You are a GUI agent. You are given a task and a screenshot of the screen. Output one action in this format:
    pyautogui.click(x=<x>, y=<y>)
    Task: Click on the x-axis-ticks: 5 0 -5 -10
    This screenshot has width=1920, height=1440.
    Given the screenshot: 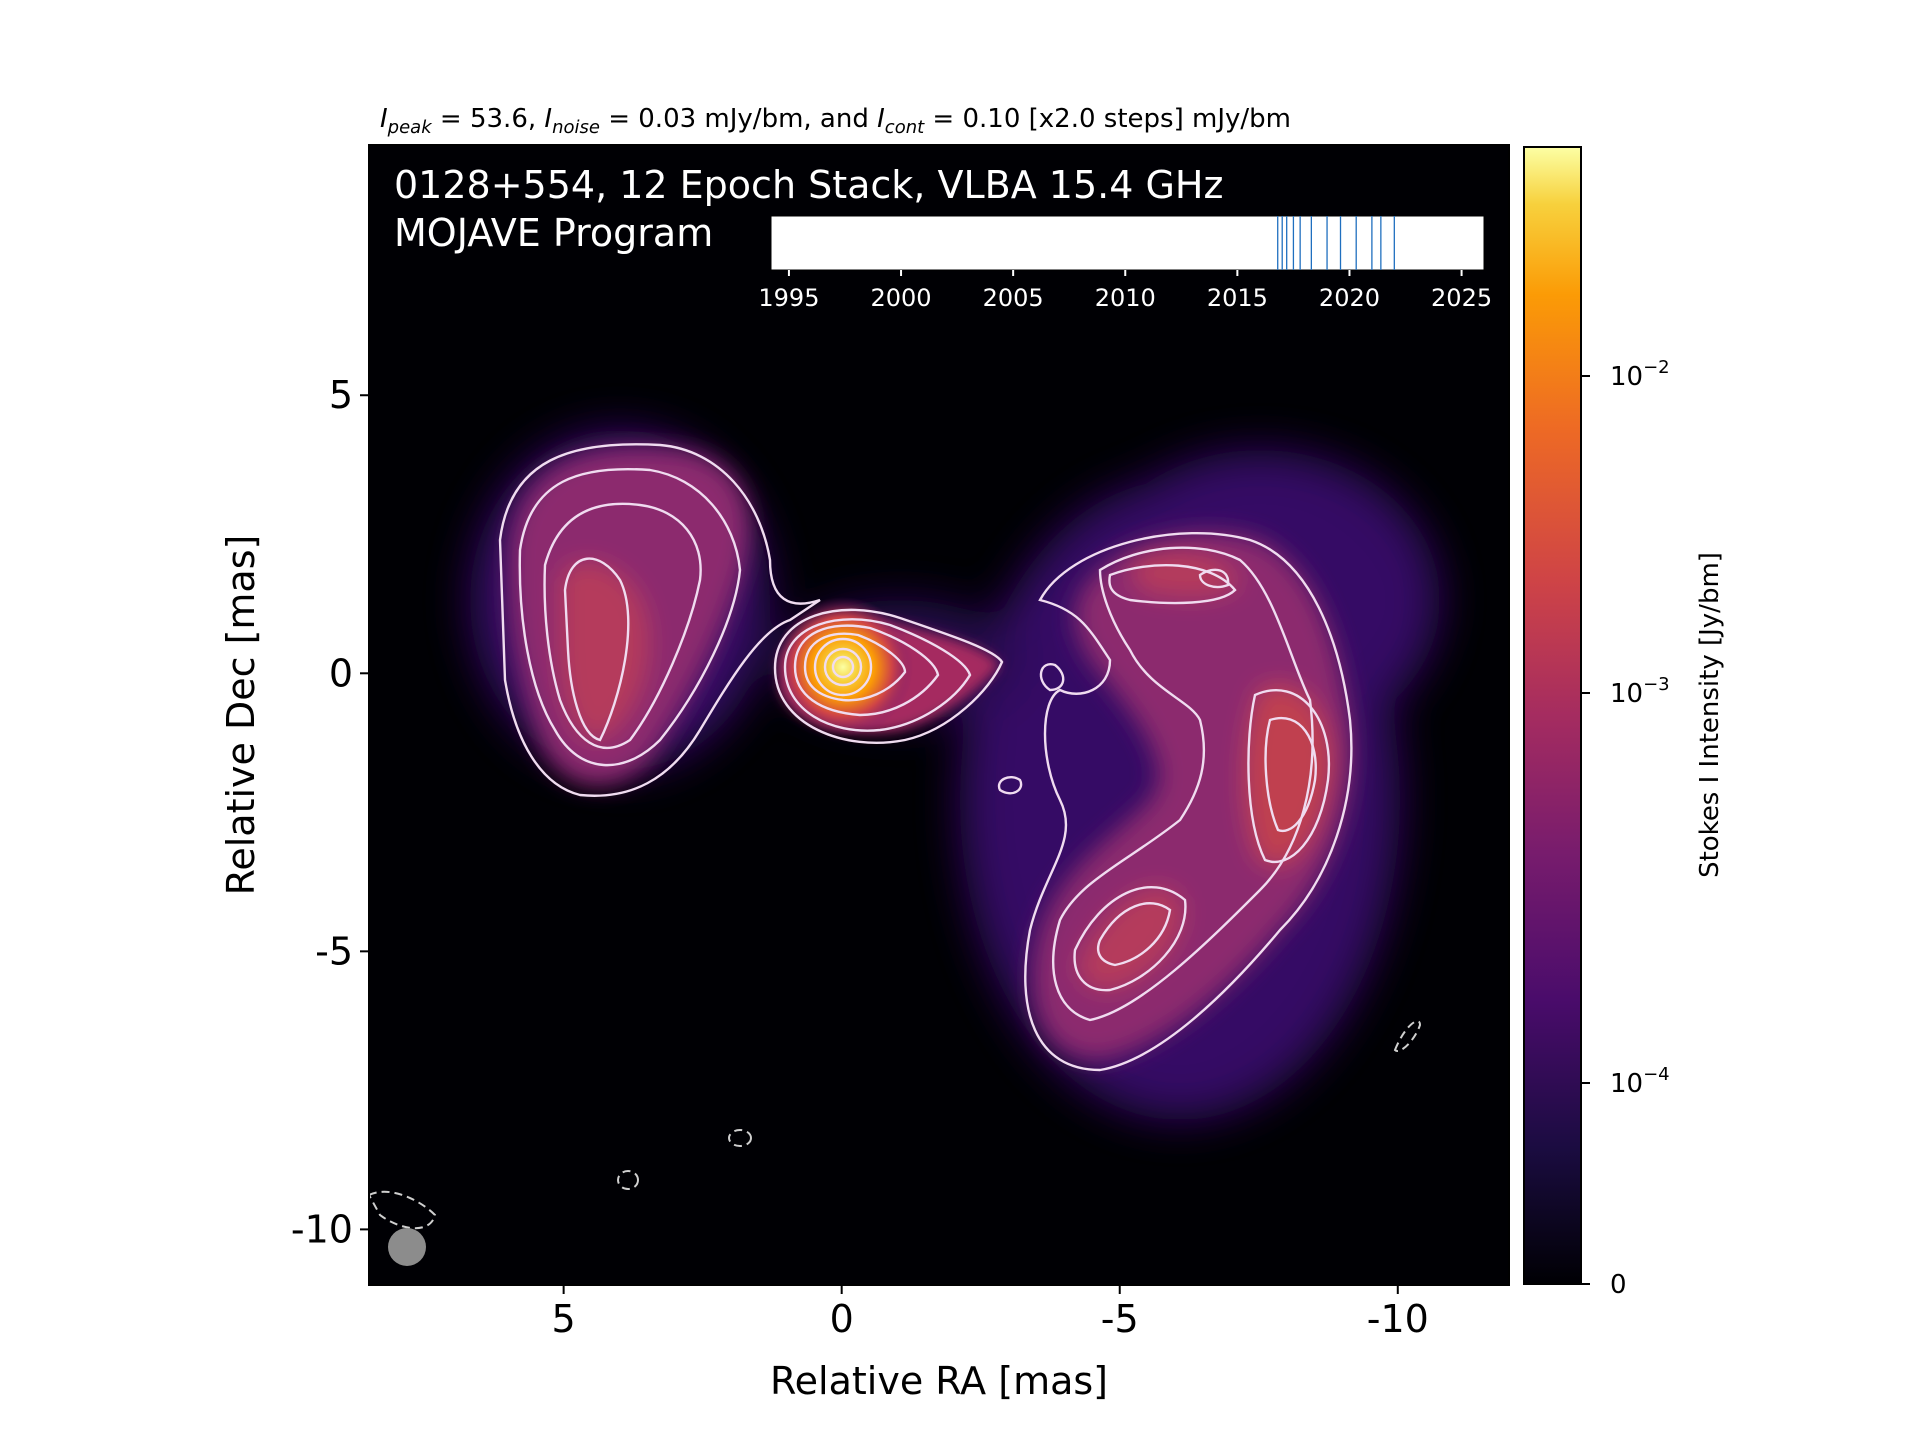 What is the action you would take?
    pyautogui.click(x=990, y=1313)
    